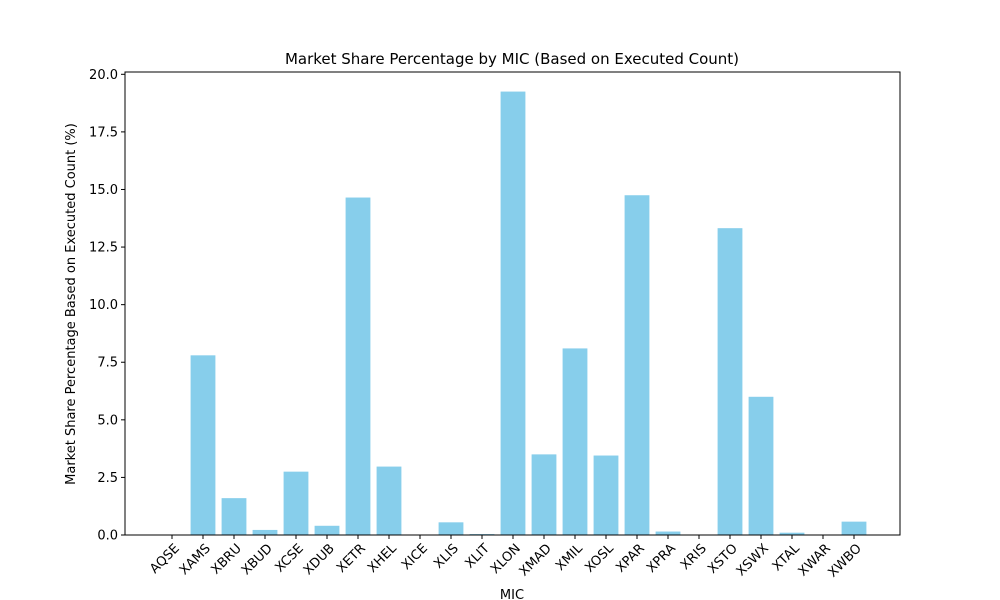 Image resolution: width=1000 pixels, height=600 pixels. I want to click on bar-xwbo, so click(854, 528).